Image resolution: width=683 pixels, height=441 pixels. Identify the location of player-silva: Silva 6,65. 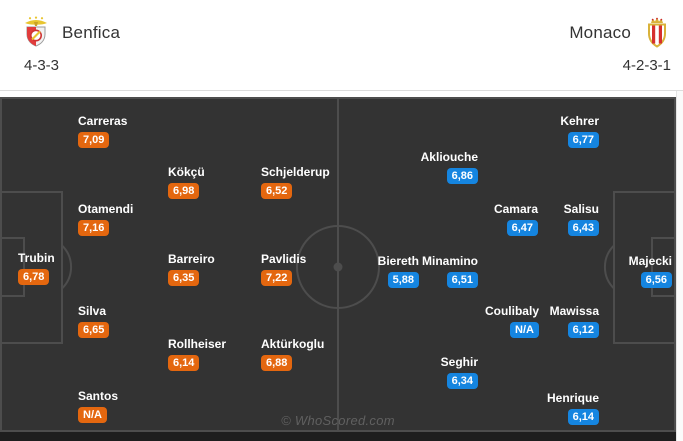
(94, 321).